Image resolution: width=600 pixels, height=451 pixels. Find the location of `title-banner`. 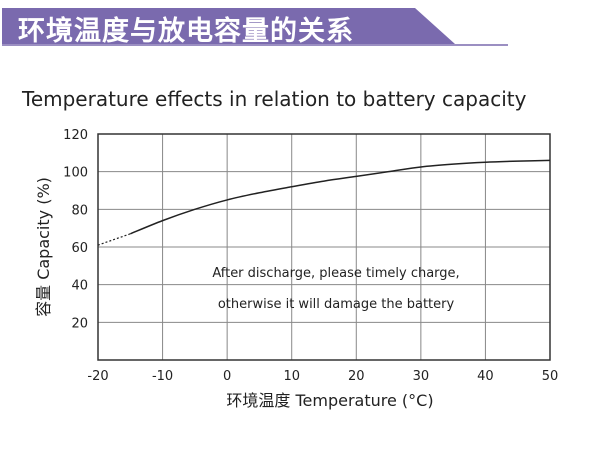

title-banner is located at coordinates (255, 27).